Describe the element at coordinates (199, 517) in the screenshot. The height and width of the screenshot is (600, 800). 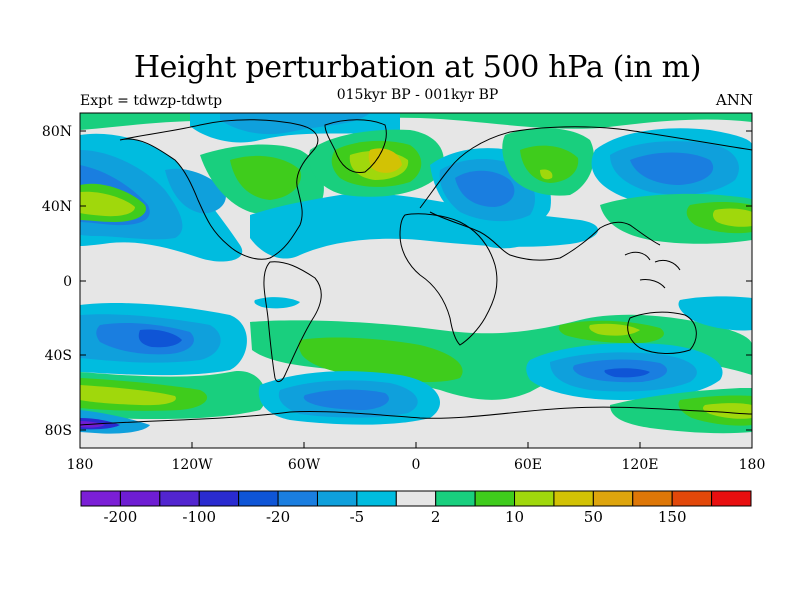
I see `colorbar-label: -100` at that location.